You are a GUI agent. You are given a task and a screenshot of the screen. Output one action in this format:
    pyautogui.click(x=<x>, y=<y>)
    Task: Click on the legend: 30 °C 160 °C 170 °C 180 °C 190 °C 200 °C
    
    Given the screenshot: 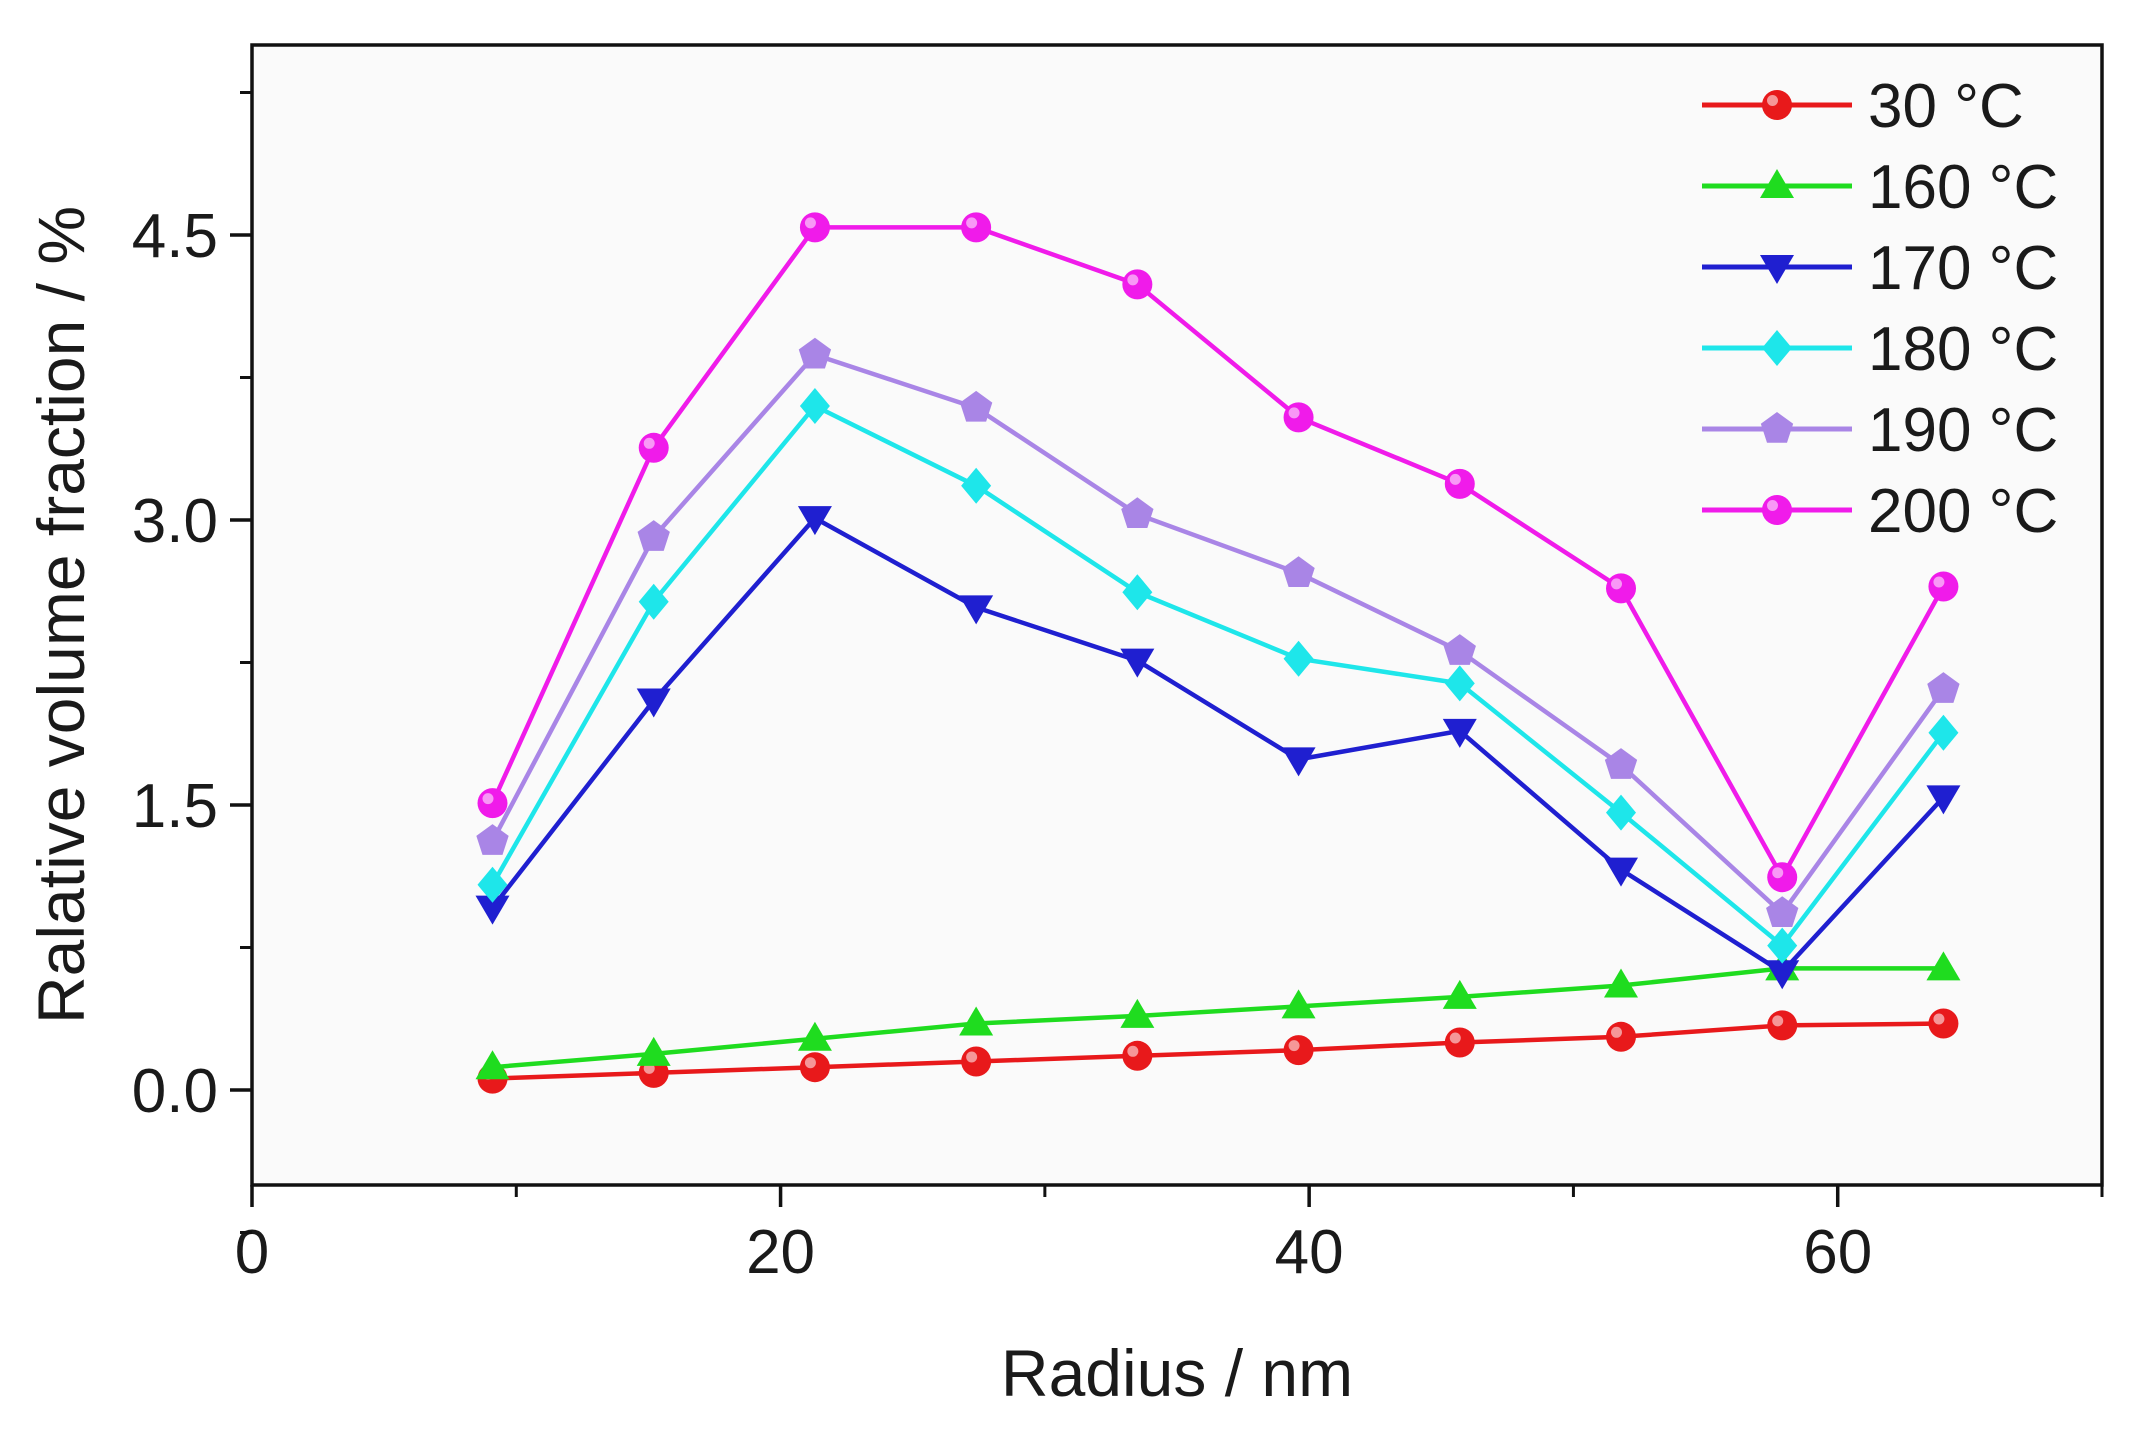 What is the action you would take?
    pyautogui.click(x=1880, y=309)
    